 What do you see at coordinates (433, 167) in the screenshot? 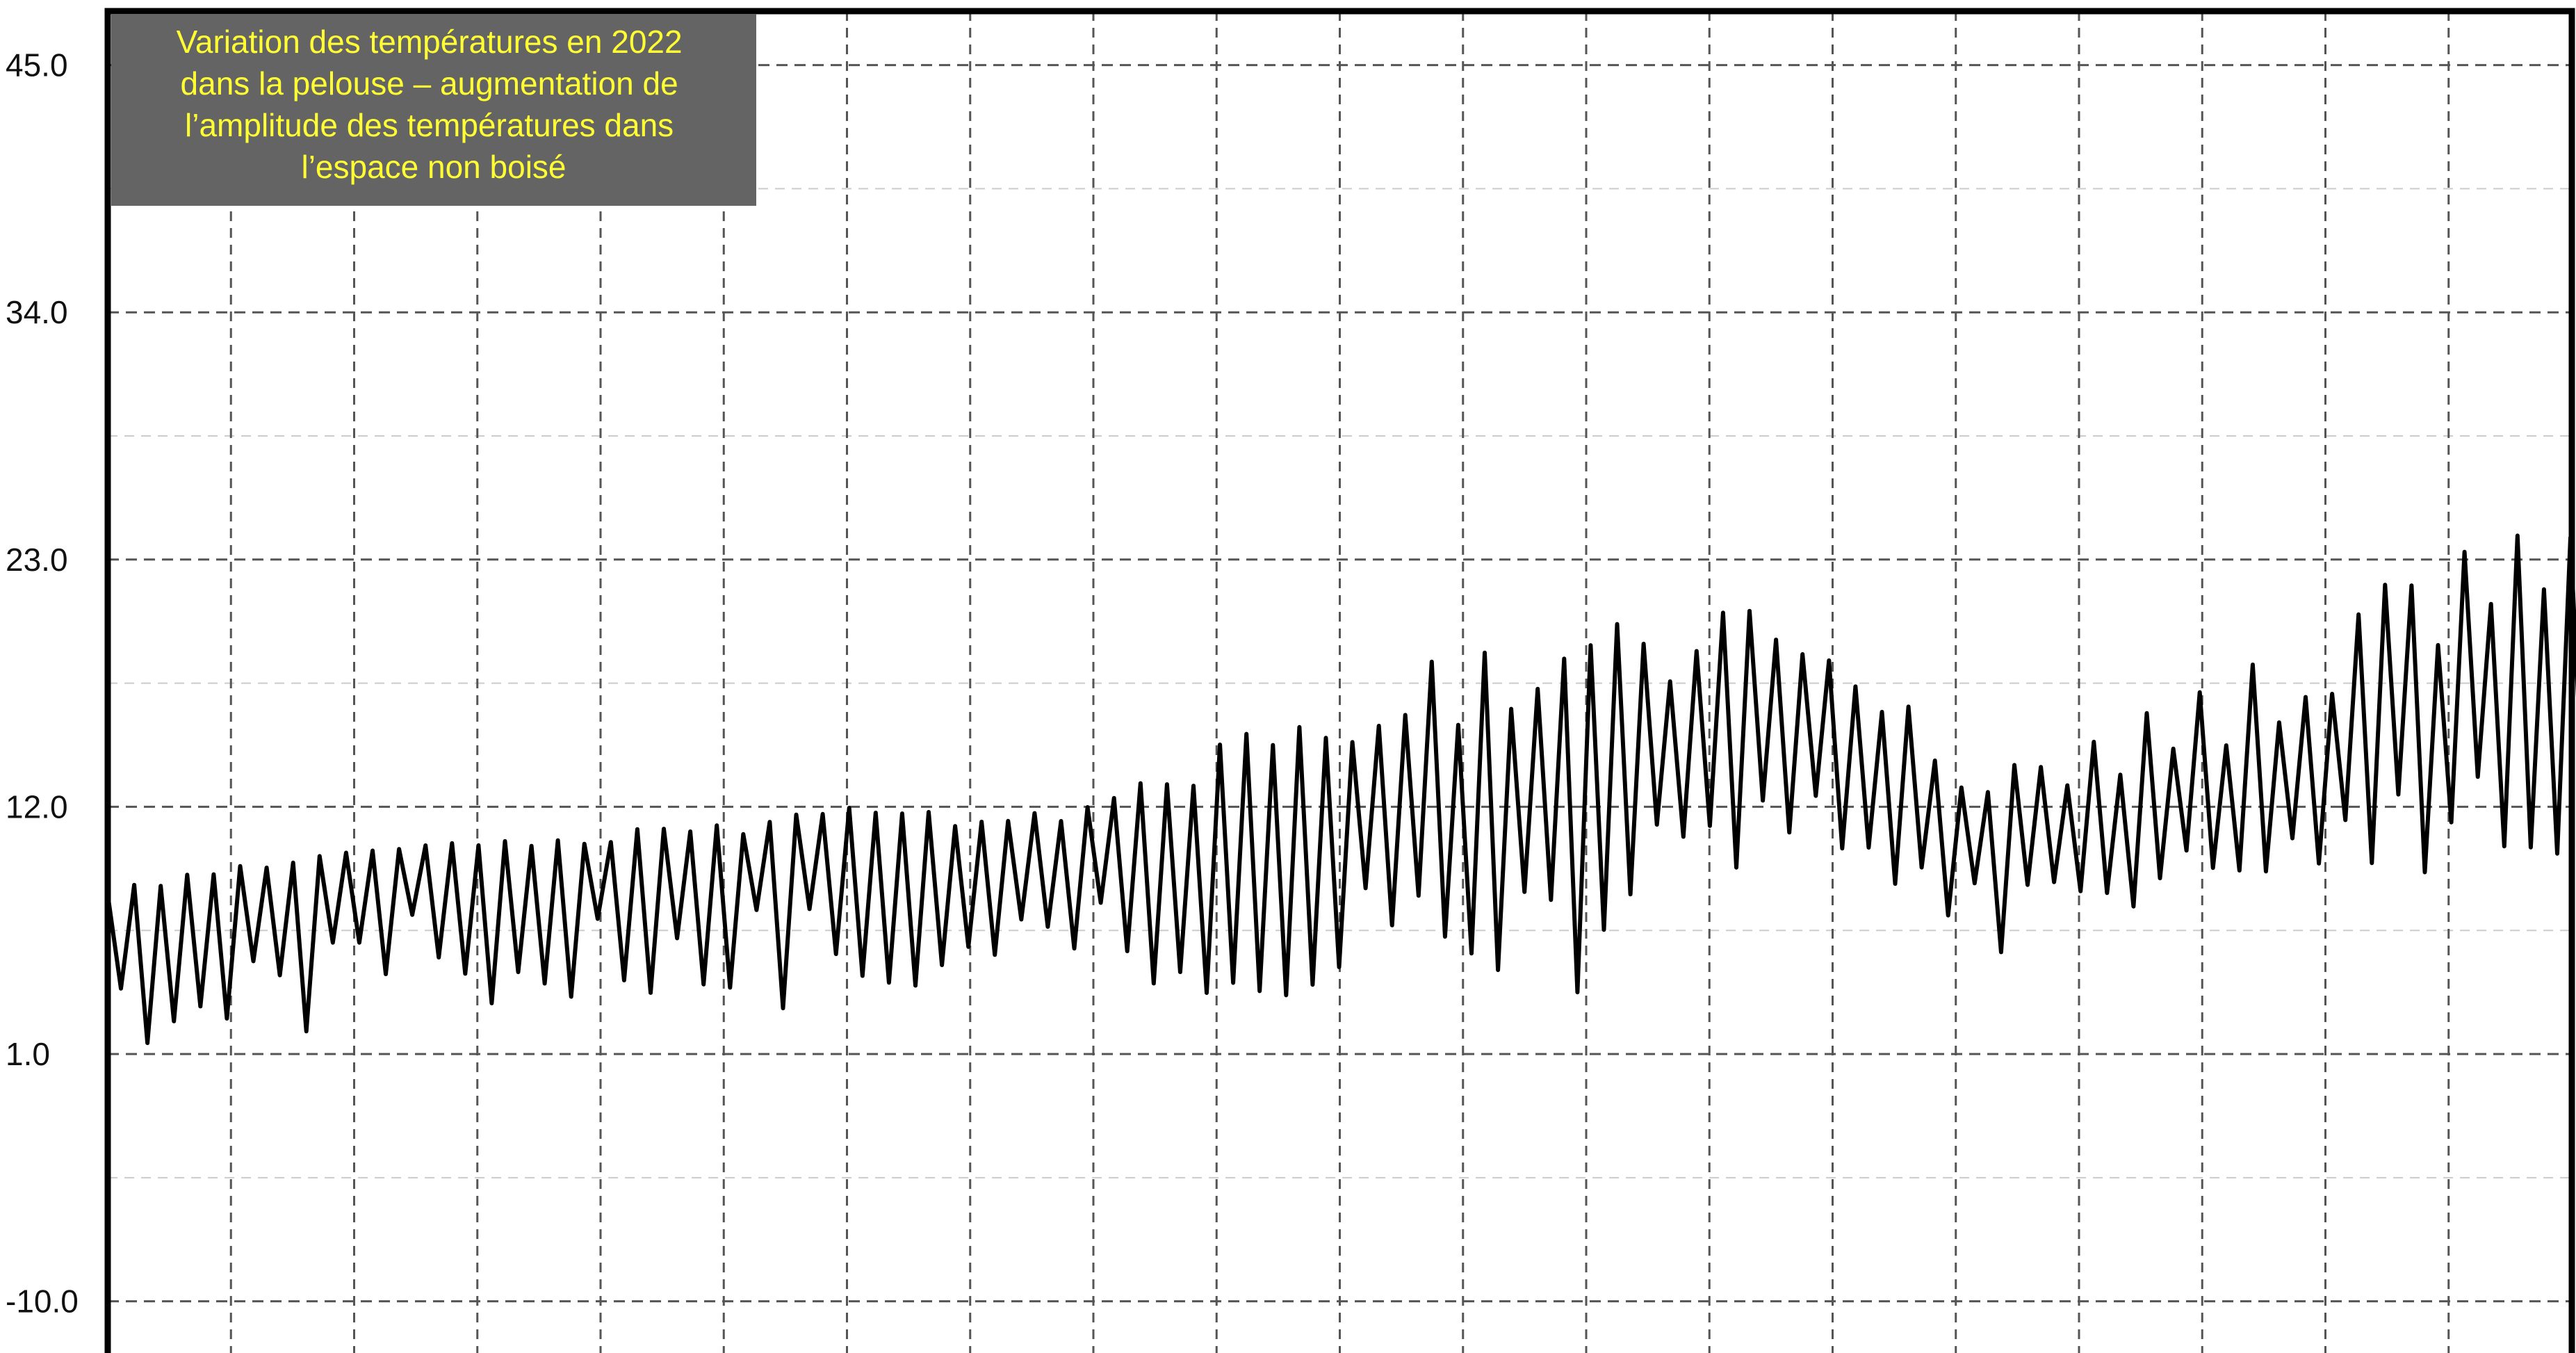
I see `title-line-4: l’espace non boisé` at bounding box center [433, 167].